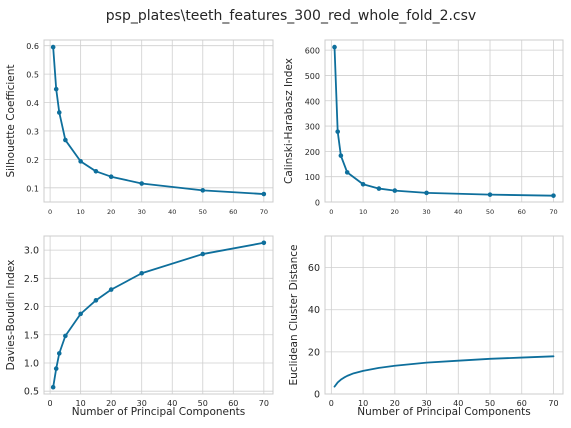  What do you see at coordinates (314, 310) in the screenshot?
I see `y-tick-label: 40` at bounding box center [314, 310].